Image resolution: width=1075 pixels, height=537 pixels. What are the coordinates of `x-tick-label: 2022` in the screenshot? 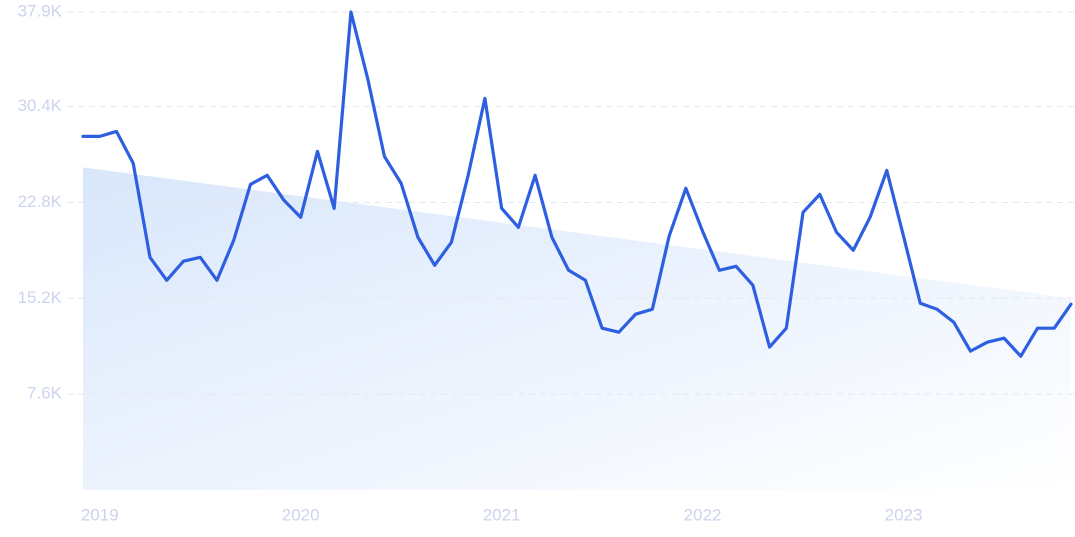 It's located at (703, 514).